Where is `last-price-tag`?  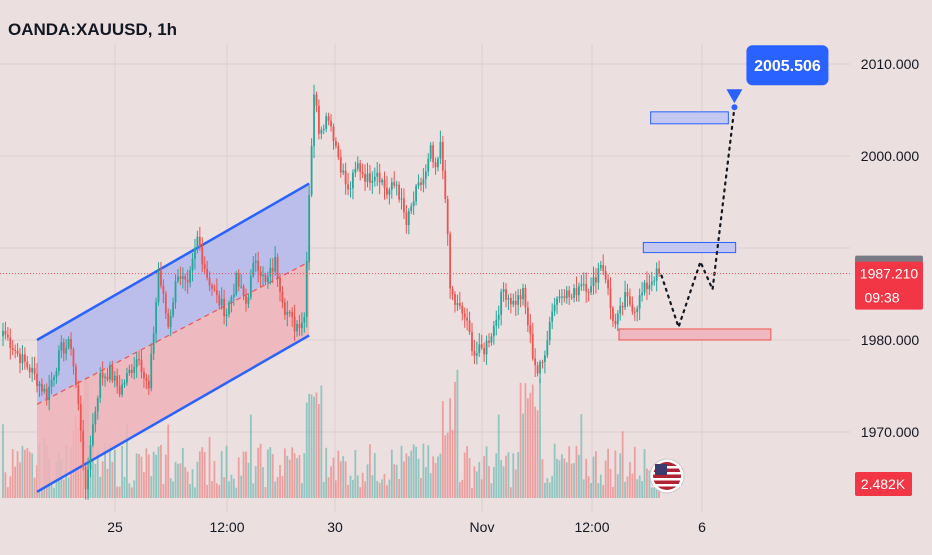
last-price-tag is located at coordinates (889, 285).